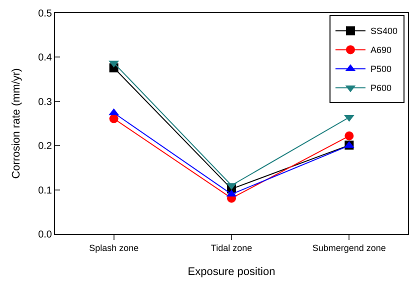  Describe the element at coordinates (384, 31) in the screenshot. I see `legend-label: SS400` at that location.